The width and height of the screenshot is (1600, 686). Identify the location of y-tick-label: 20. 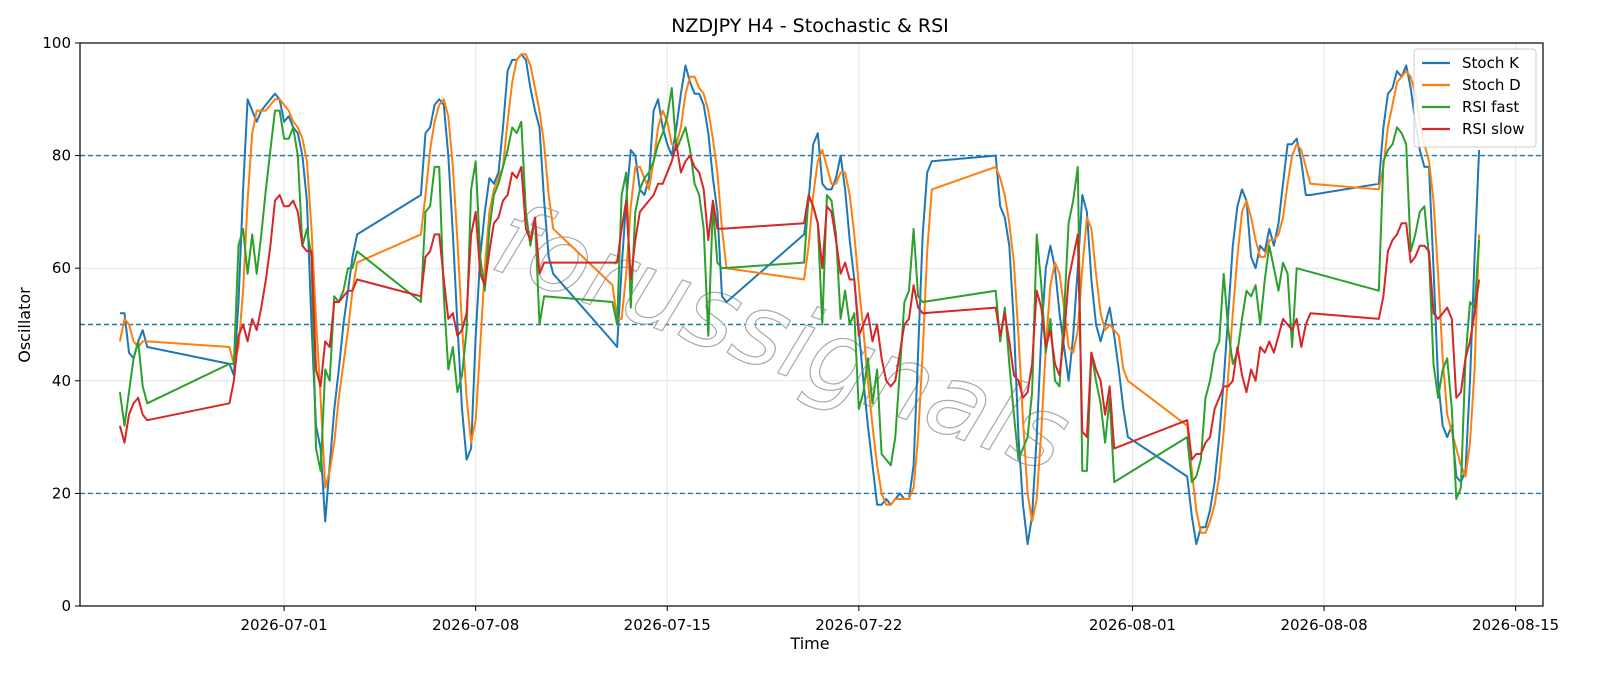
(61, 493).